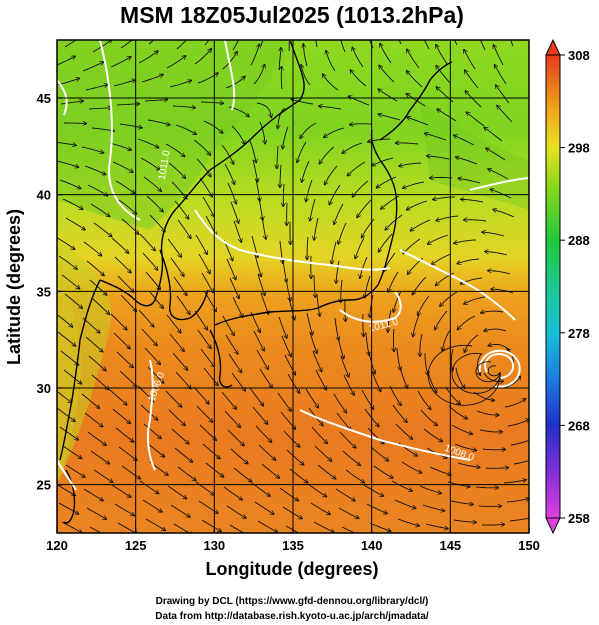  I want to click on coastline-continent, so click(202, 173).